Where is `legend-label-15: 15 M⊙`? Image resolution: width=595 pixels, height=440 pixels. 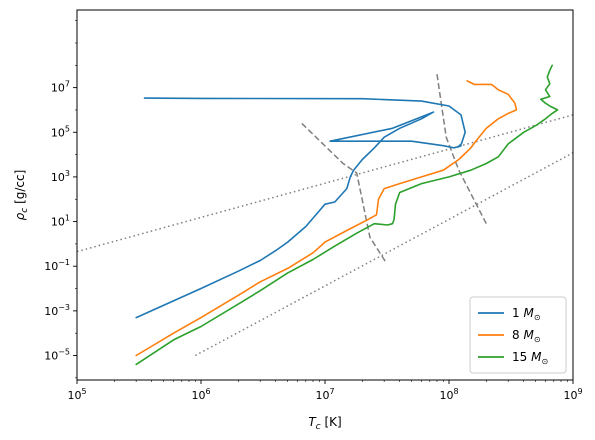
legend-label-15: 15 M⊙ is located at coordinates (530, 358).